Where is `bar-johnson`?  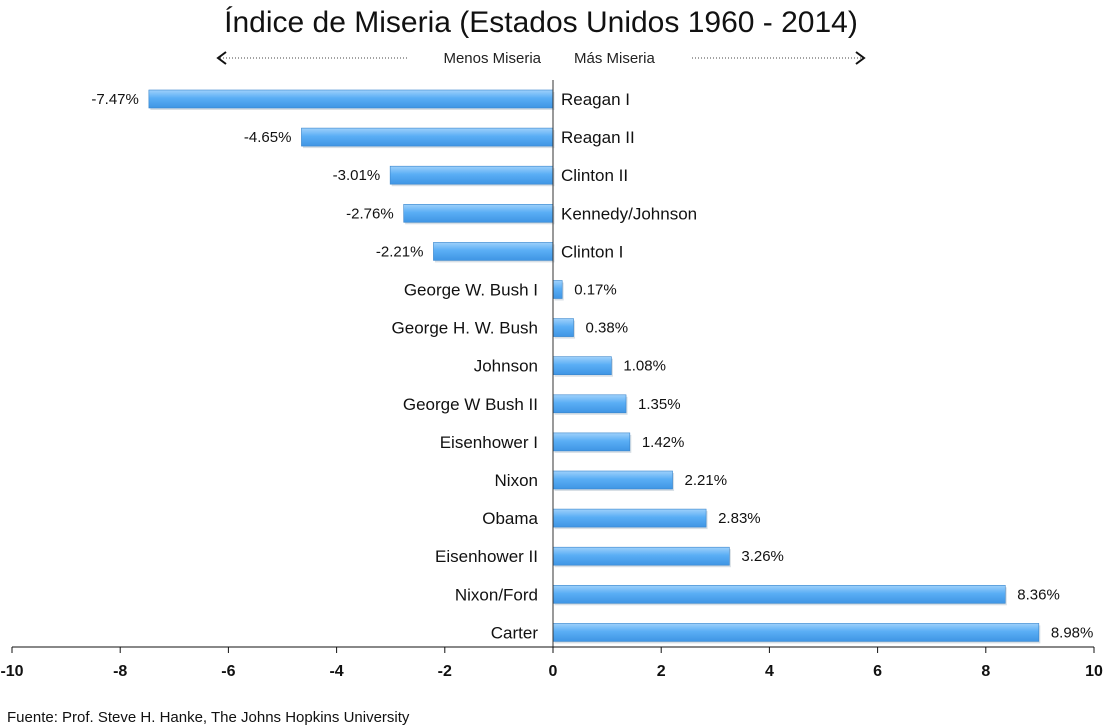
bar-johnson is located at coordinates (582, 366).